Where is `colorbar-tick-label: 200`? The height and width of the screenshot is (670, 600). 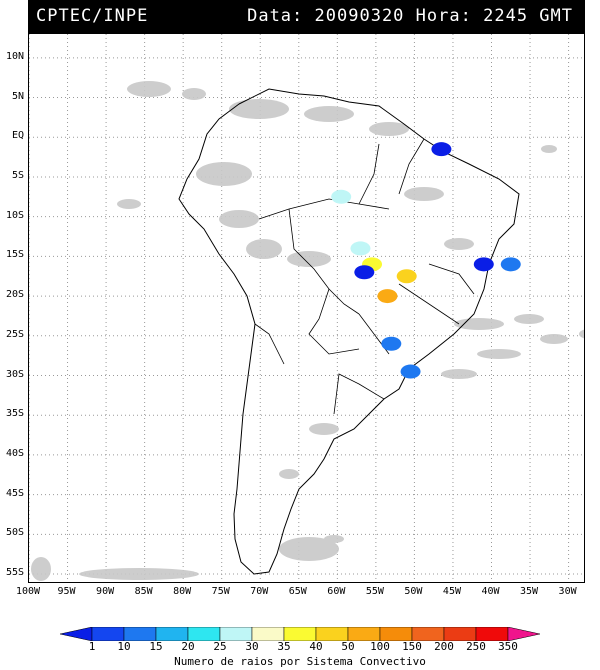 colorbar-tick-label: 200 is located at coordinates (444, 646).